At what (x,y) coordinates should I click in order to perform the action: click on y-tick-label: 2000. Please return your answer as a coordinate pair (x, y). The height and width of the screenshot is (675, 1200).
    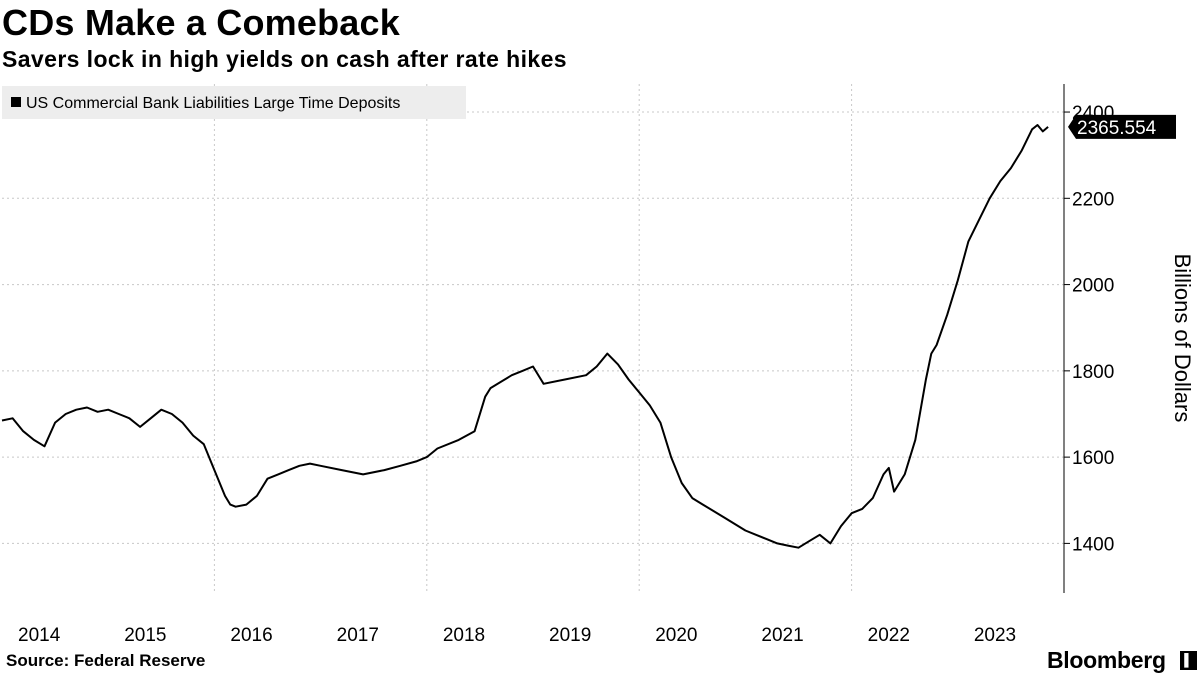
    Looking at the image, I should click on (1093, 286).